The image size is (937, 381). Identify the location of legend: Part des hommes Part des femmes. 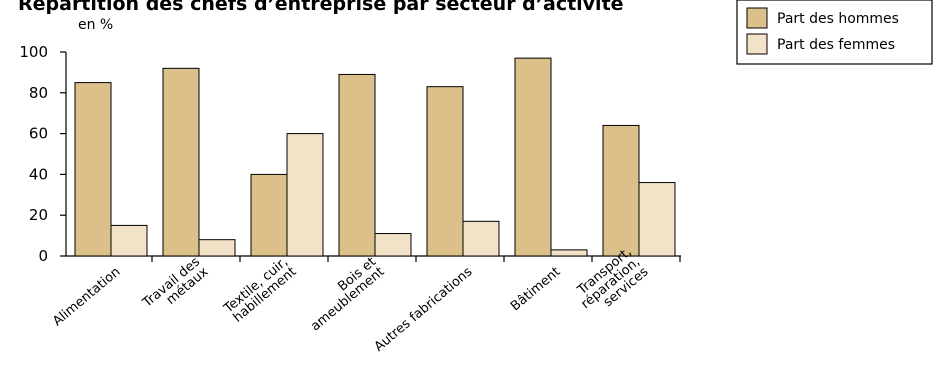
(834, 32).